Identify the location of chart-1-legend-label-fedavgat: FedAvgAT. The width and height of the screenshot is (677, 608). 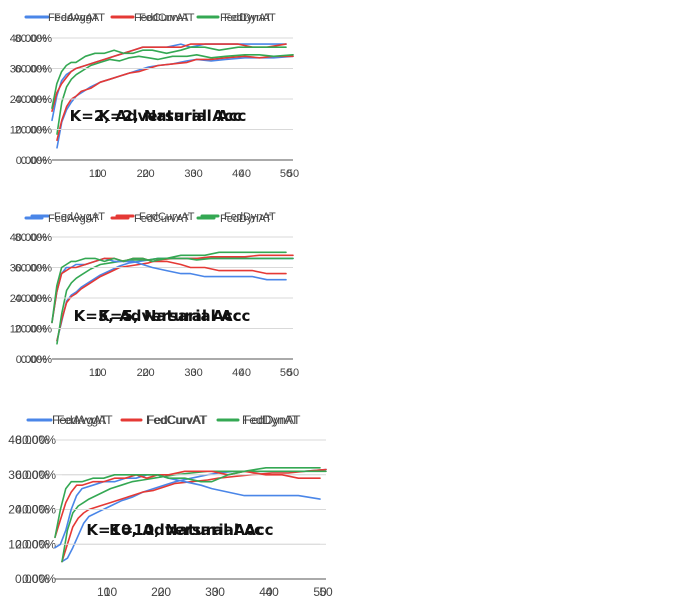
(79, 18).